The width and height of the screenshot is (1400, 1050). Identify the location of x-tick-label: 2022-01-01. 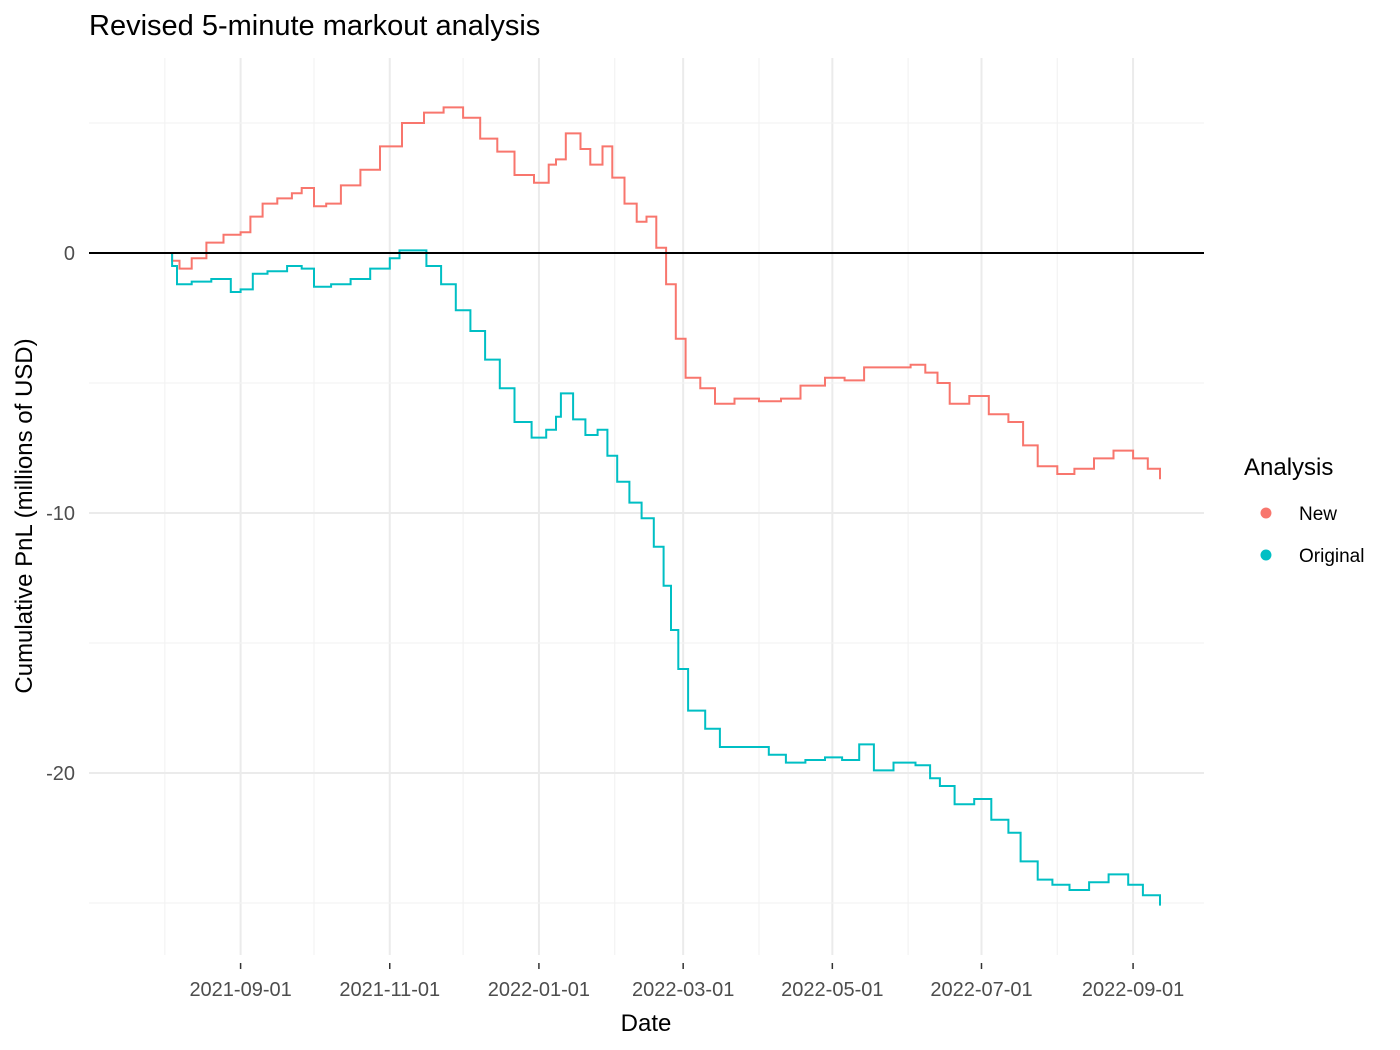
(539, 990).